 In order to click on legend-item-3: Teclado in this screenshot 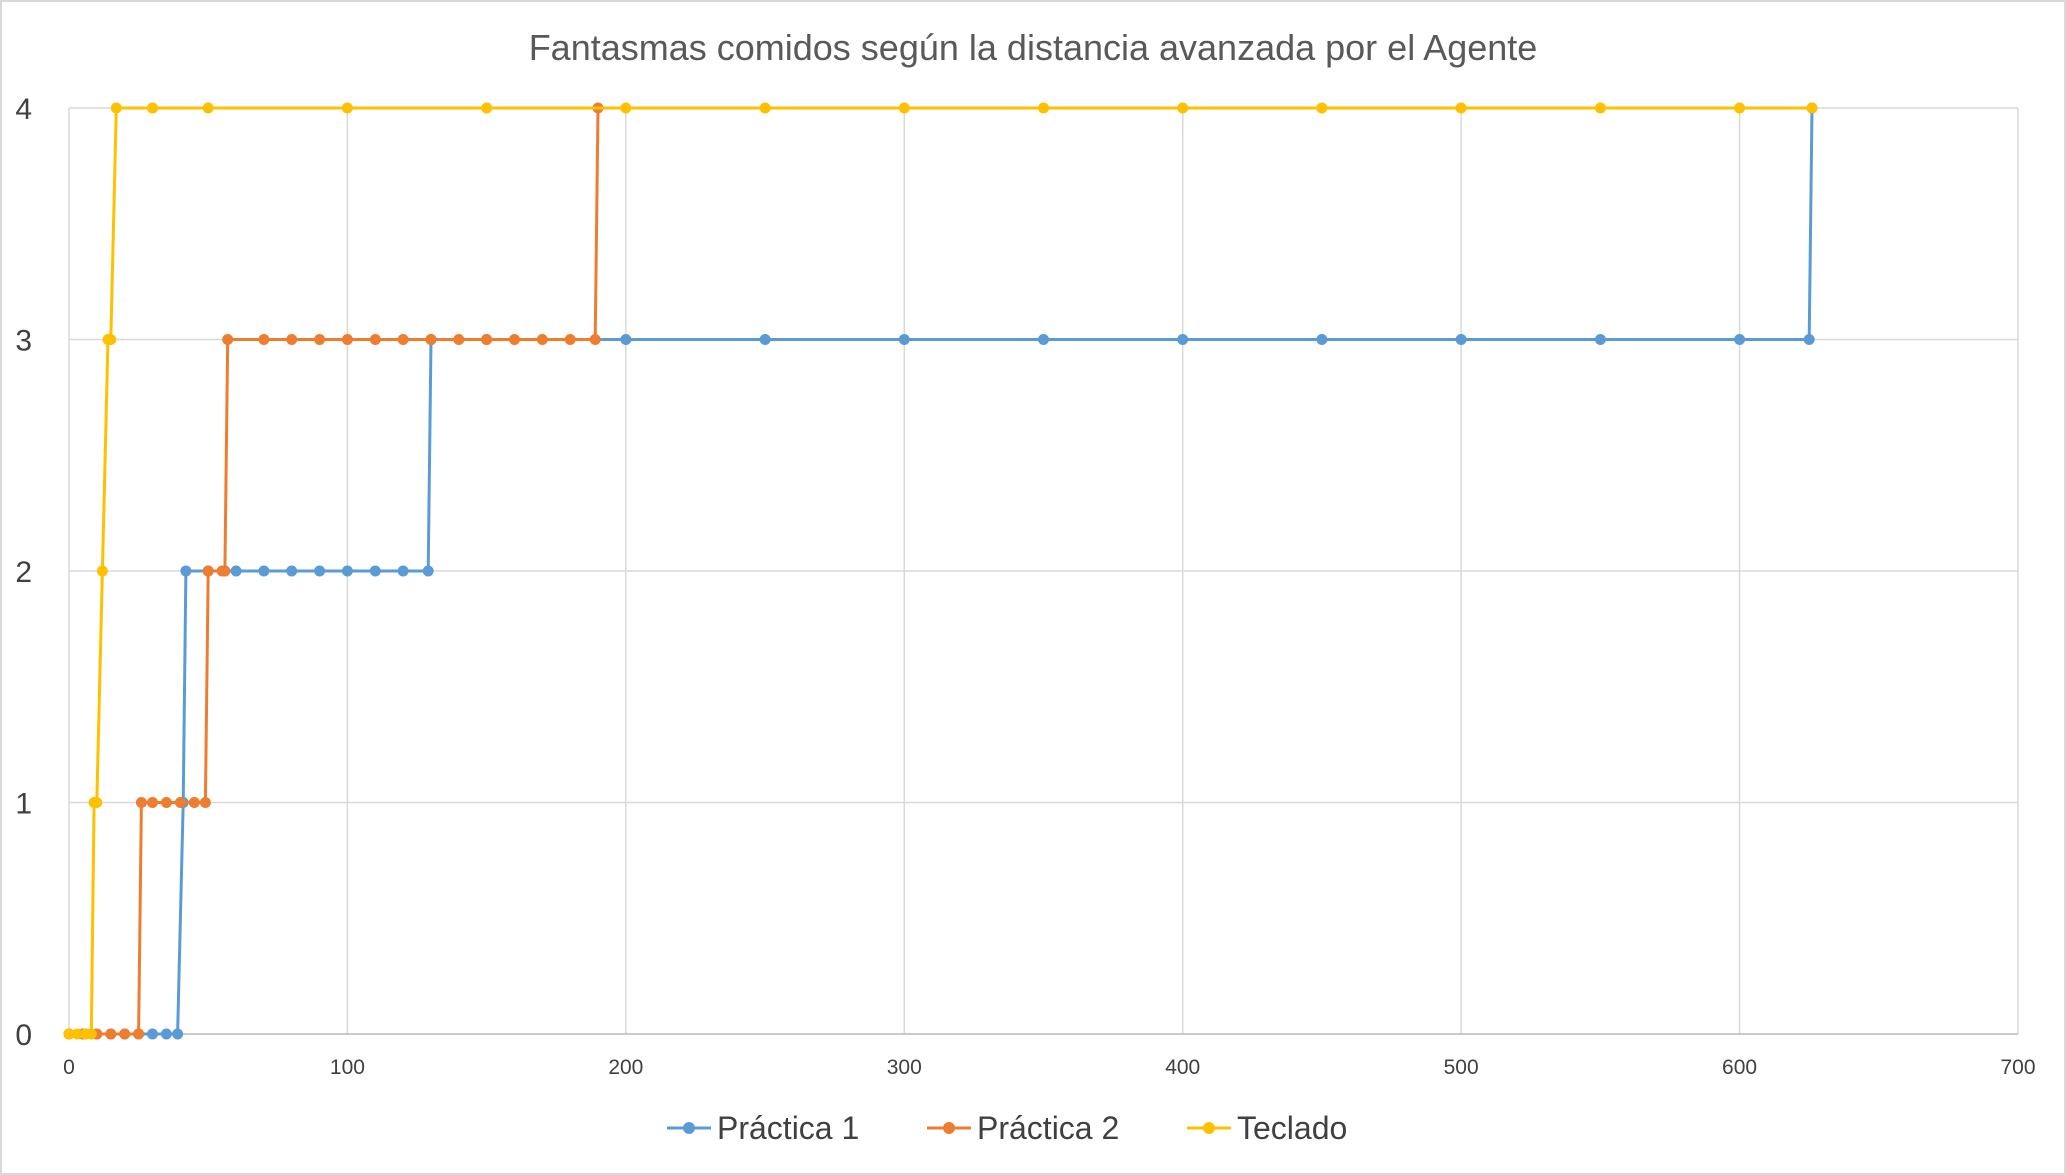, I will do `click(1267, 1128)`.